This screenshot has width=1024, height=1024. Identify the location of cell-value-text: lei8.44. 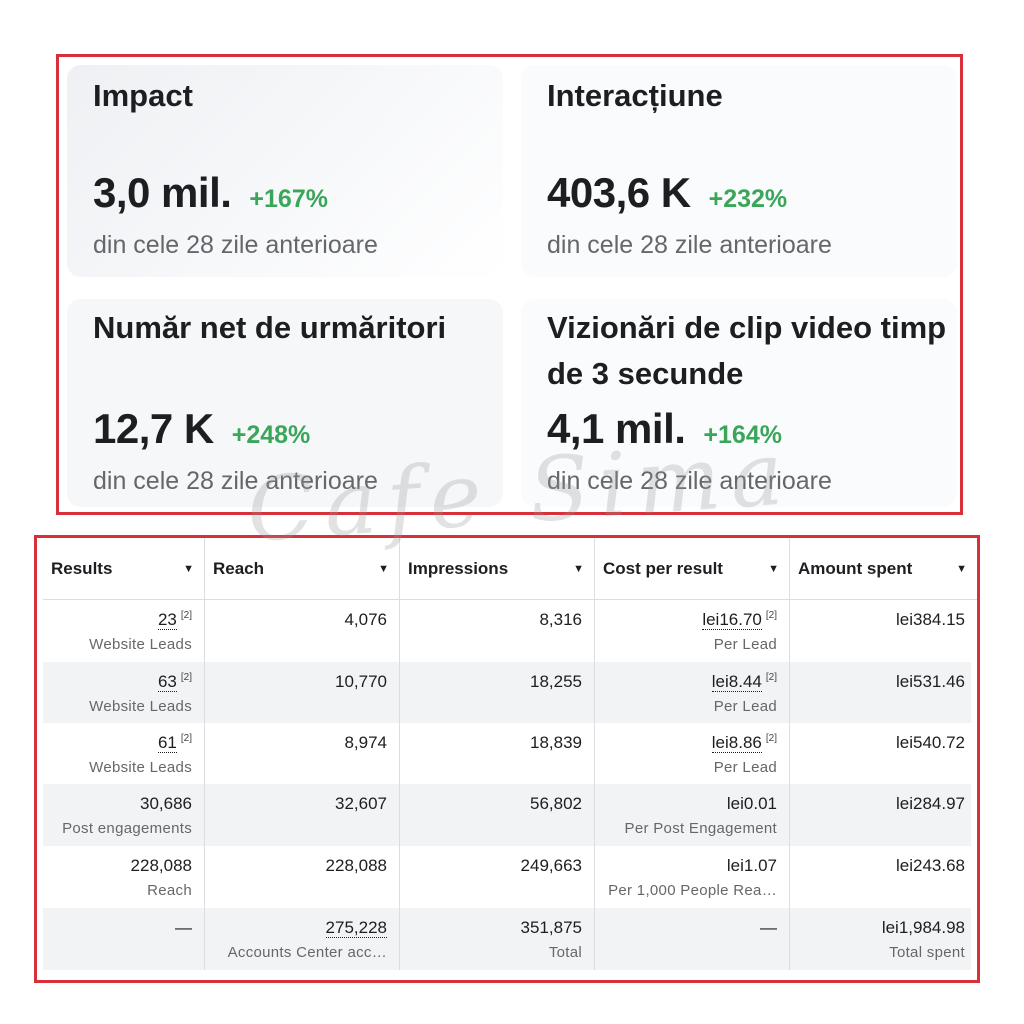
(736, 682).